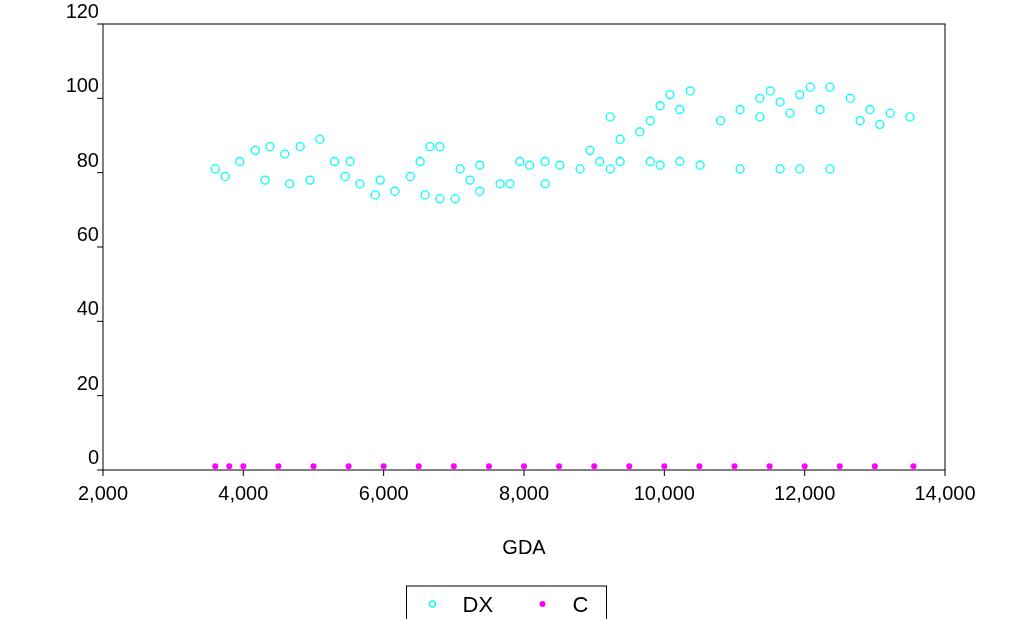 The image size is (1013, 619). What do you see at coordinates (82, 85) in the screenshot?
I see `y-tick-label: 100` at bounding box center [82, 85].